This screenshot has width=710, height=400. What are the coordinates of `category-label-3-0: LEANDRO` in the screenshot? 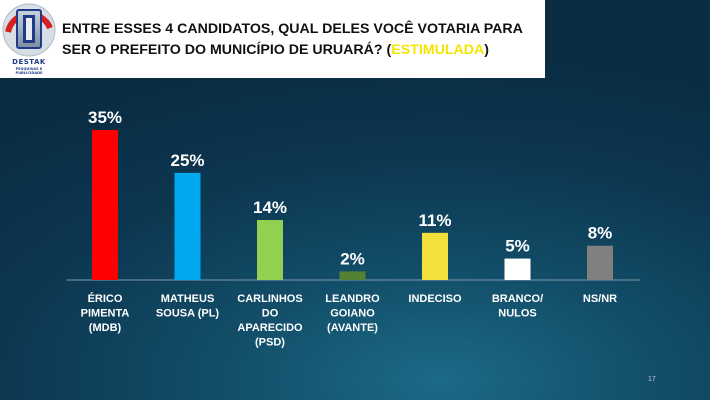 It's located at (352, 299).